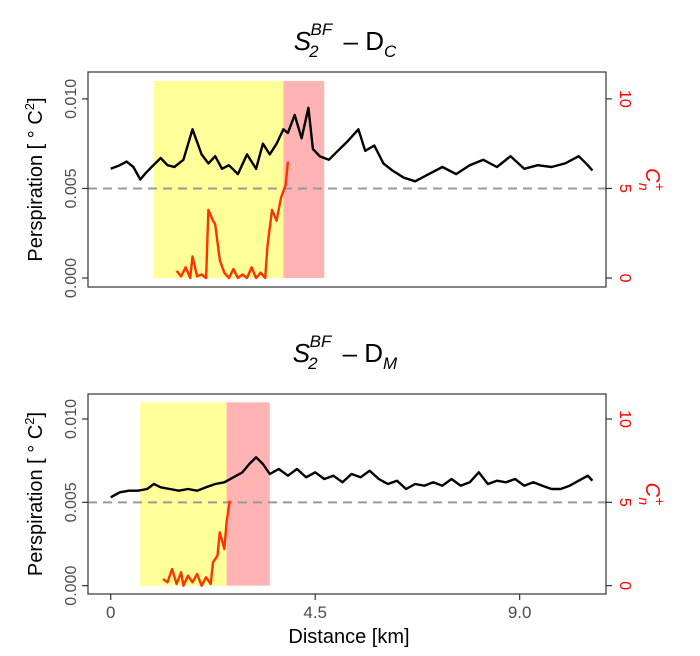 This screenshot has height=656, width=700. I want to click on panel-bottom-y-axis: 0.000 0.005 0.010, so click(75, 502).